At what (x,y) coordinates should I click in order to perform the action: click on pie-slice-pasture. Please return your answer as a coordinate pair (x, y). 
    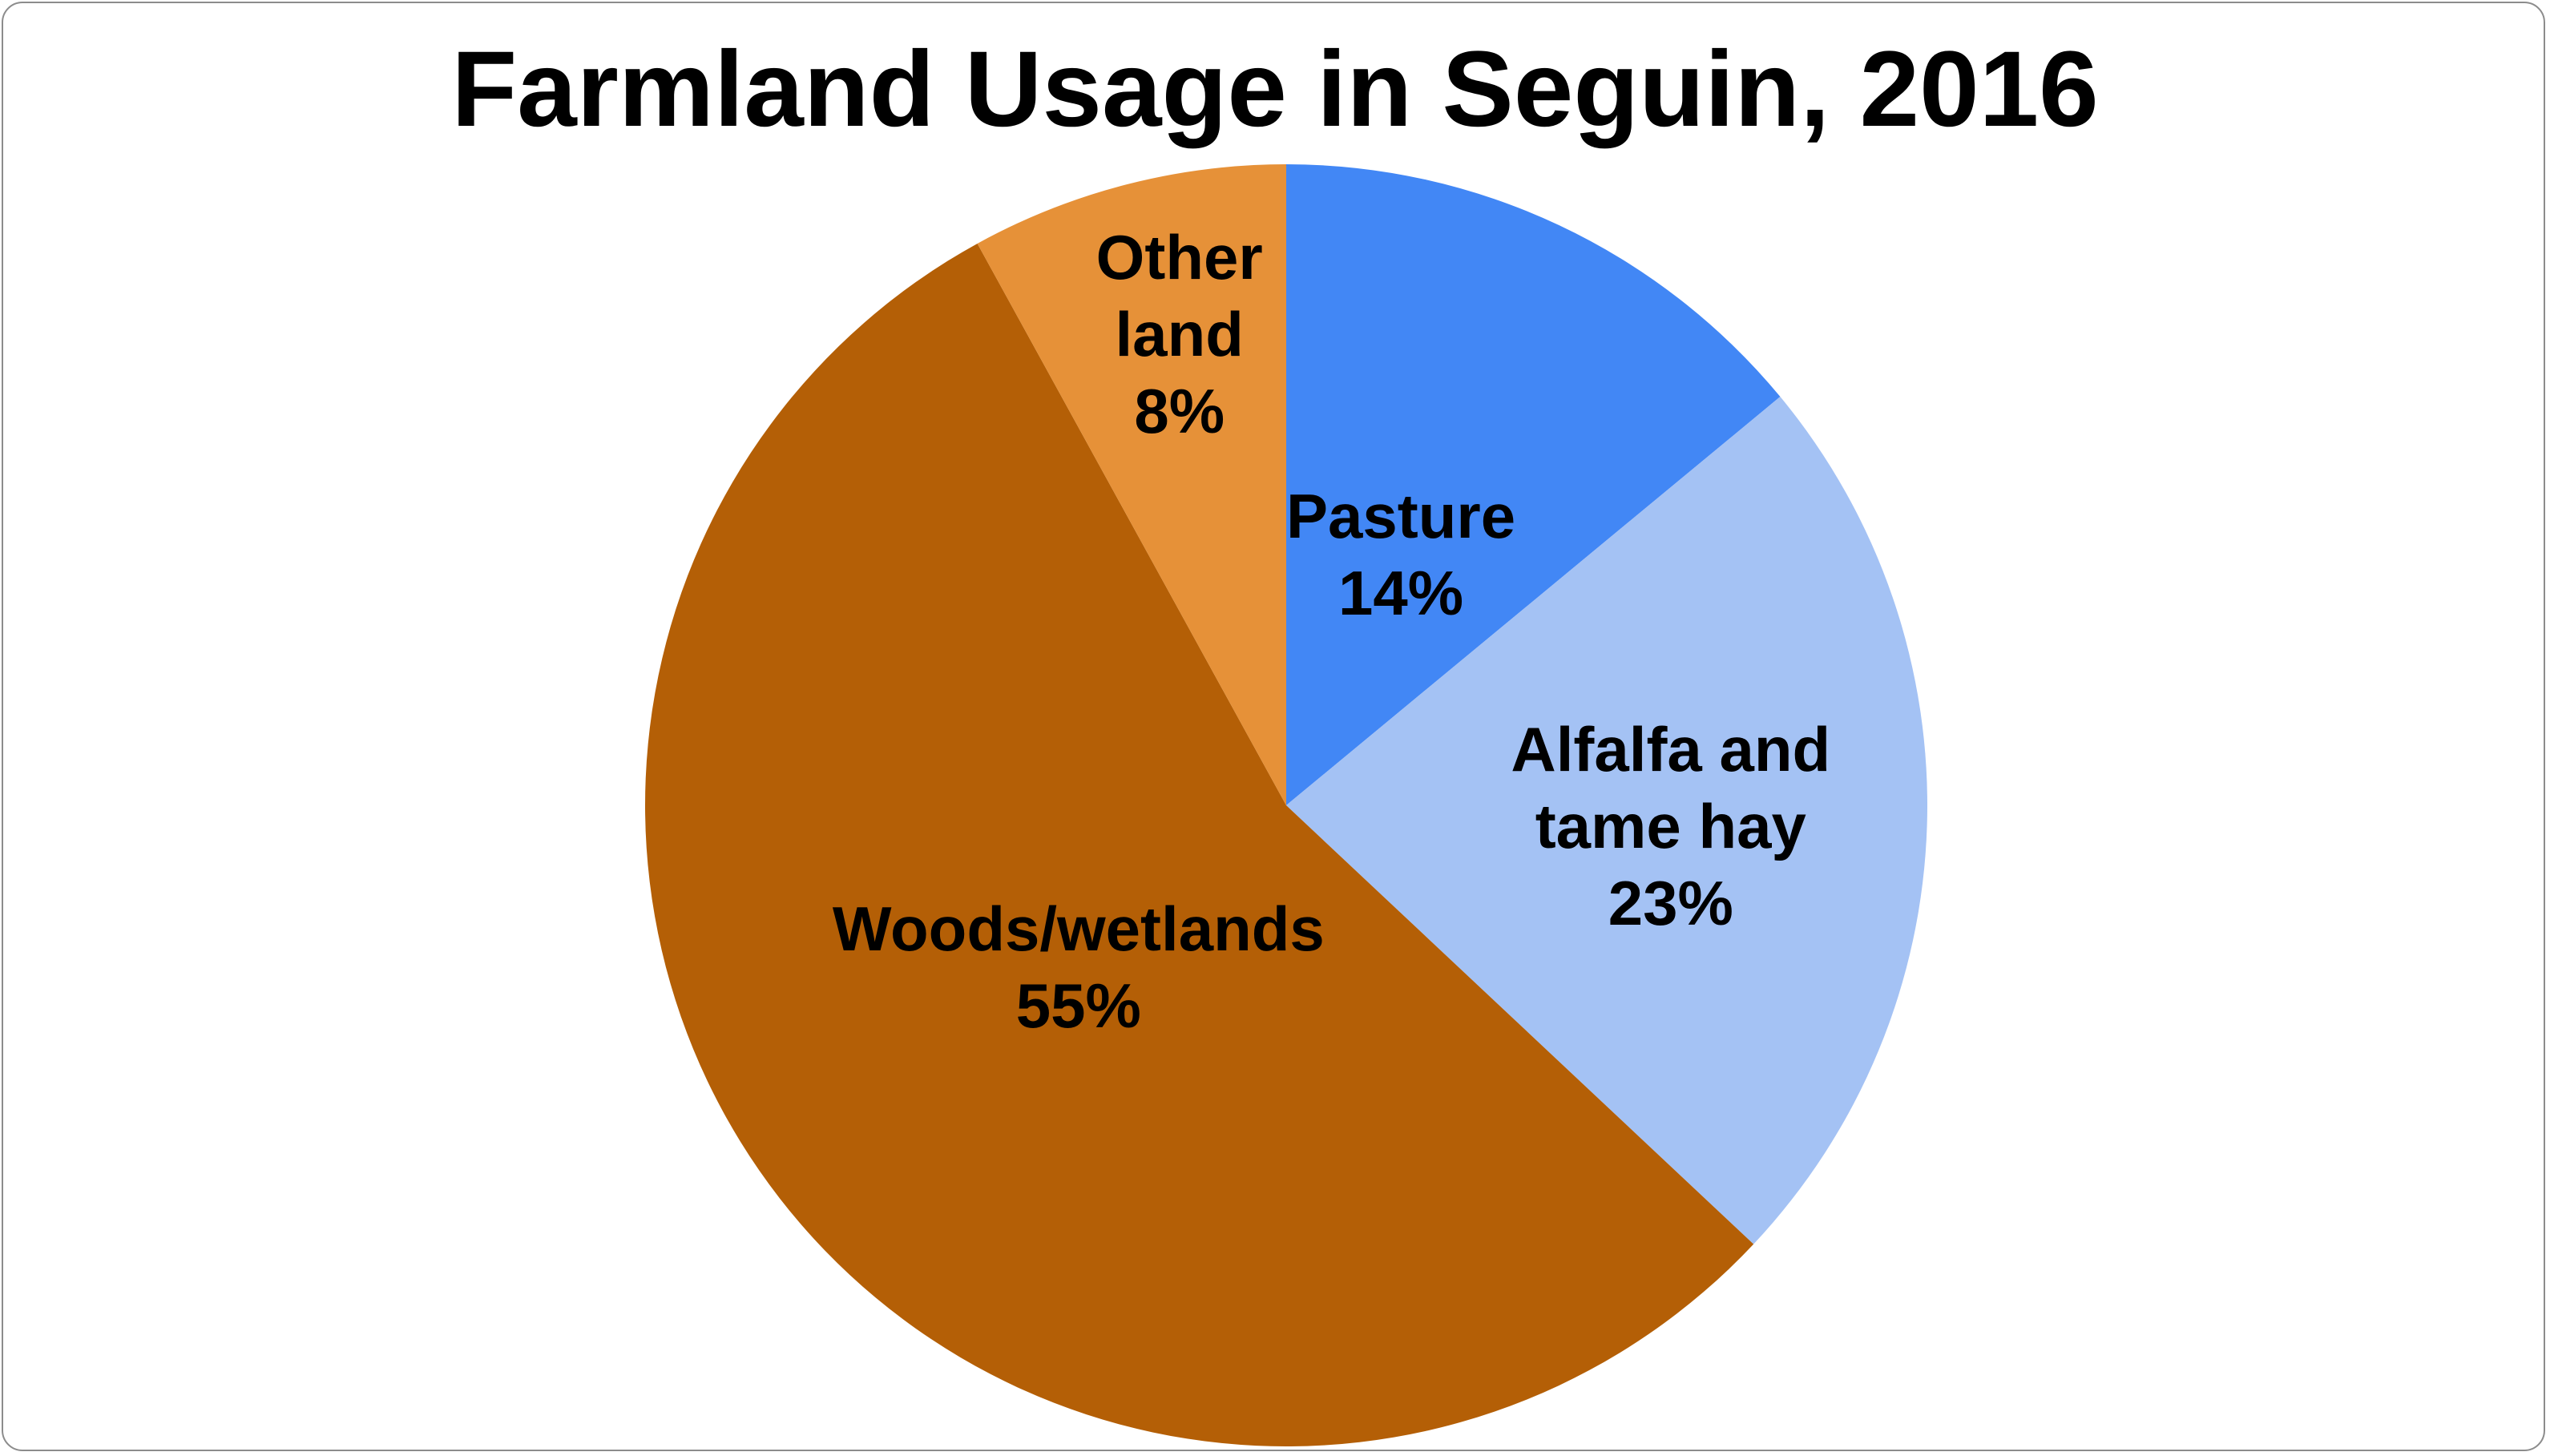
    Looking at the image, I should click on (1533, 484).